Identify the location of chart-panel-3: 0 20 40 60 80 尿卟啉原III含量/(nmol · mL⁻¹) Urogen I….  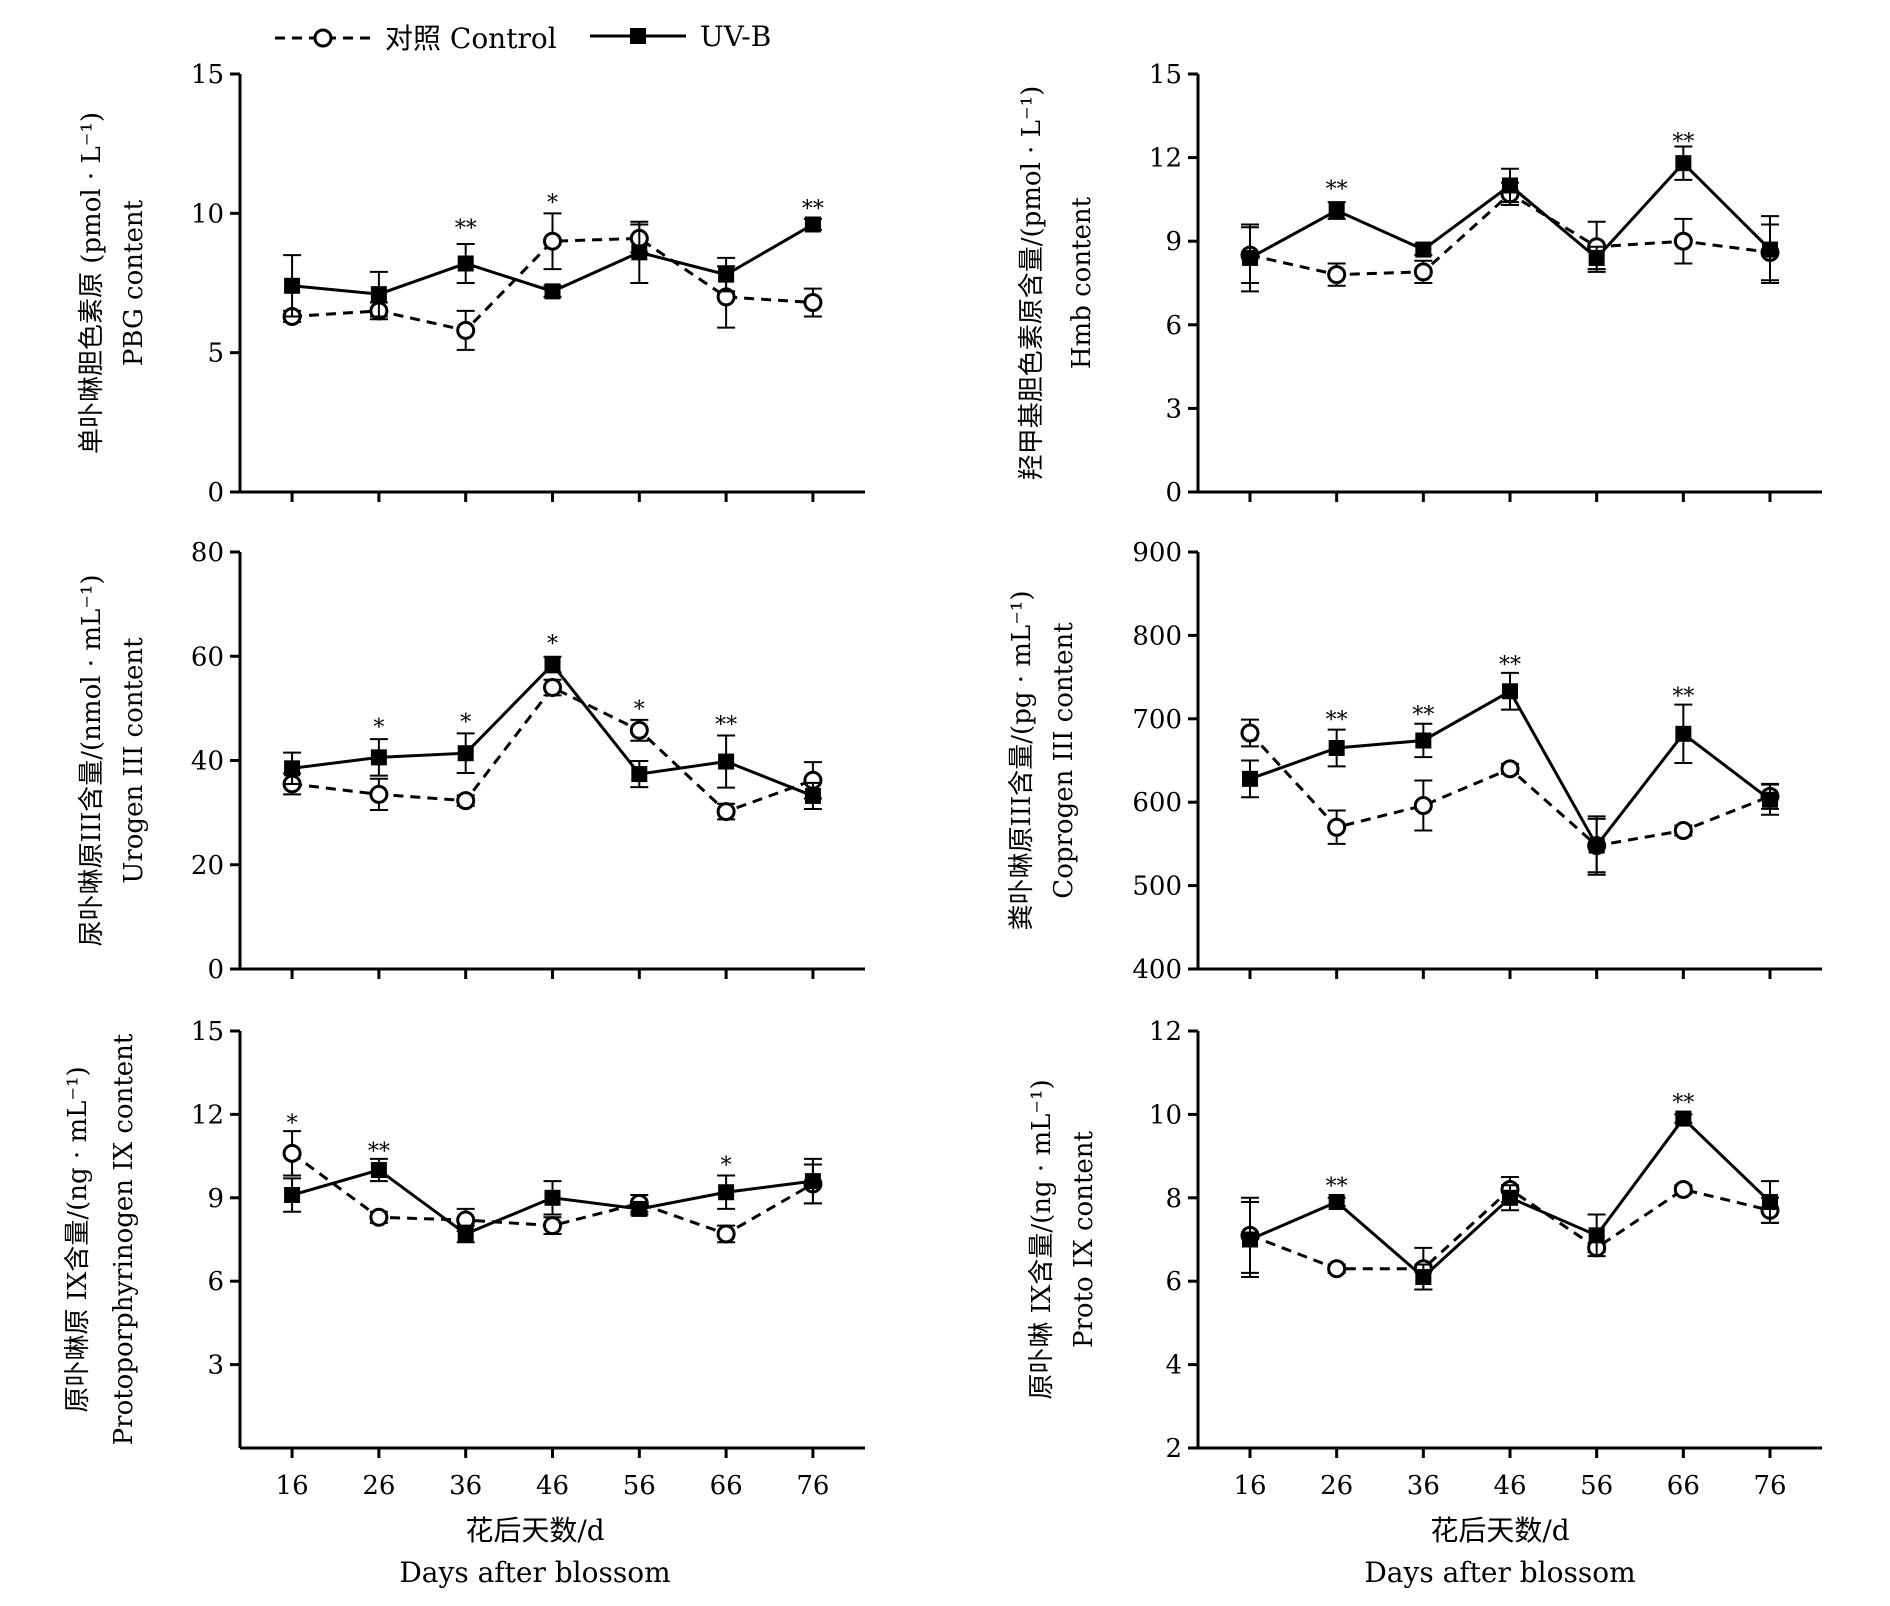
(471, 761).